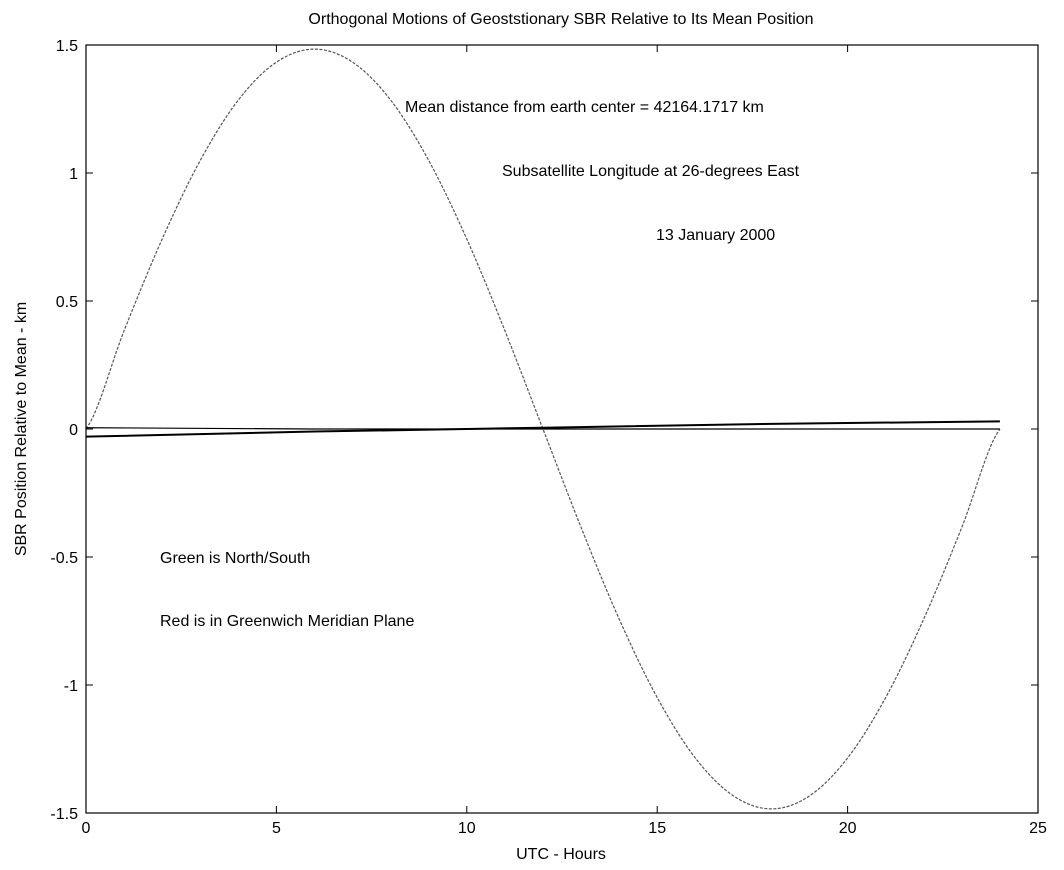 The image size is (1064, 870). I want to click on y-tick-label: -1, so click(71, 686).